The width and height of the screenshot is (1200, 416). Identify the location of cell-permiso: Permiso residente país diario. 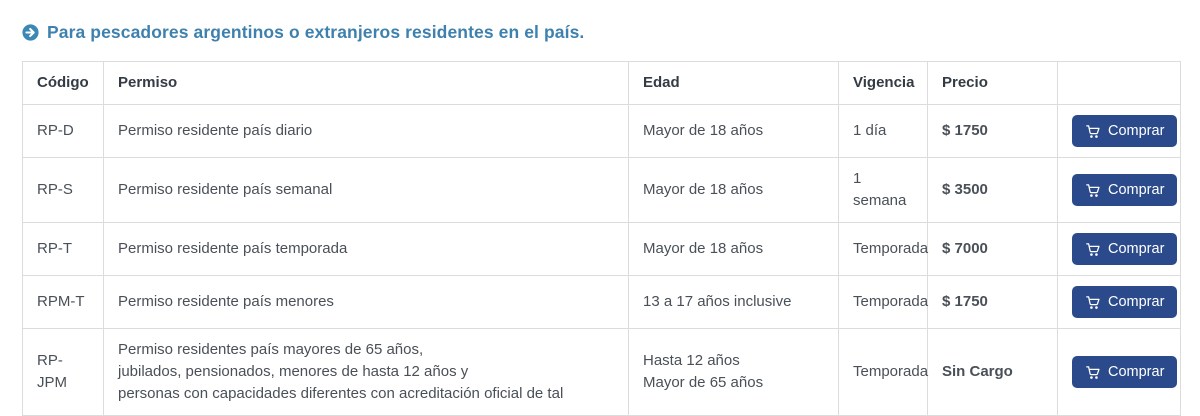
(366, 131).